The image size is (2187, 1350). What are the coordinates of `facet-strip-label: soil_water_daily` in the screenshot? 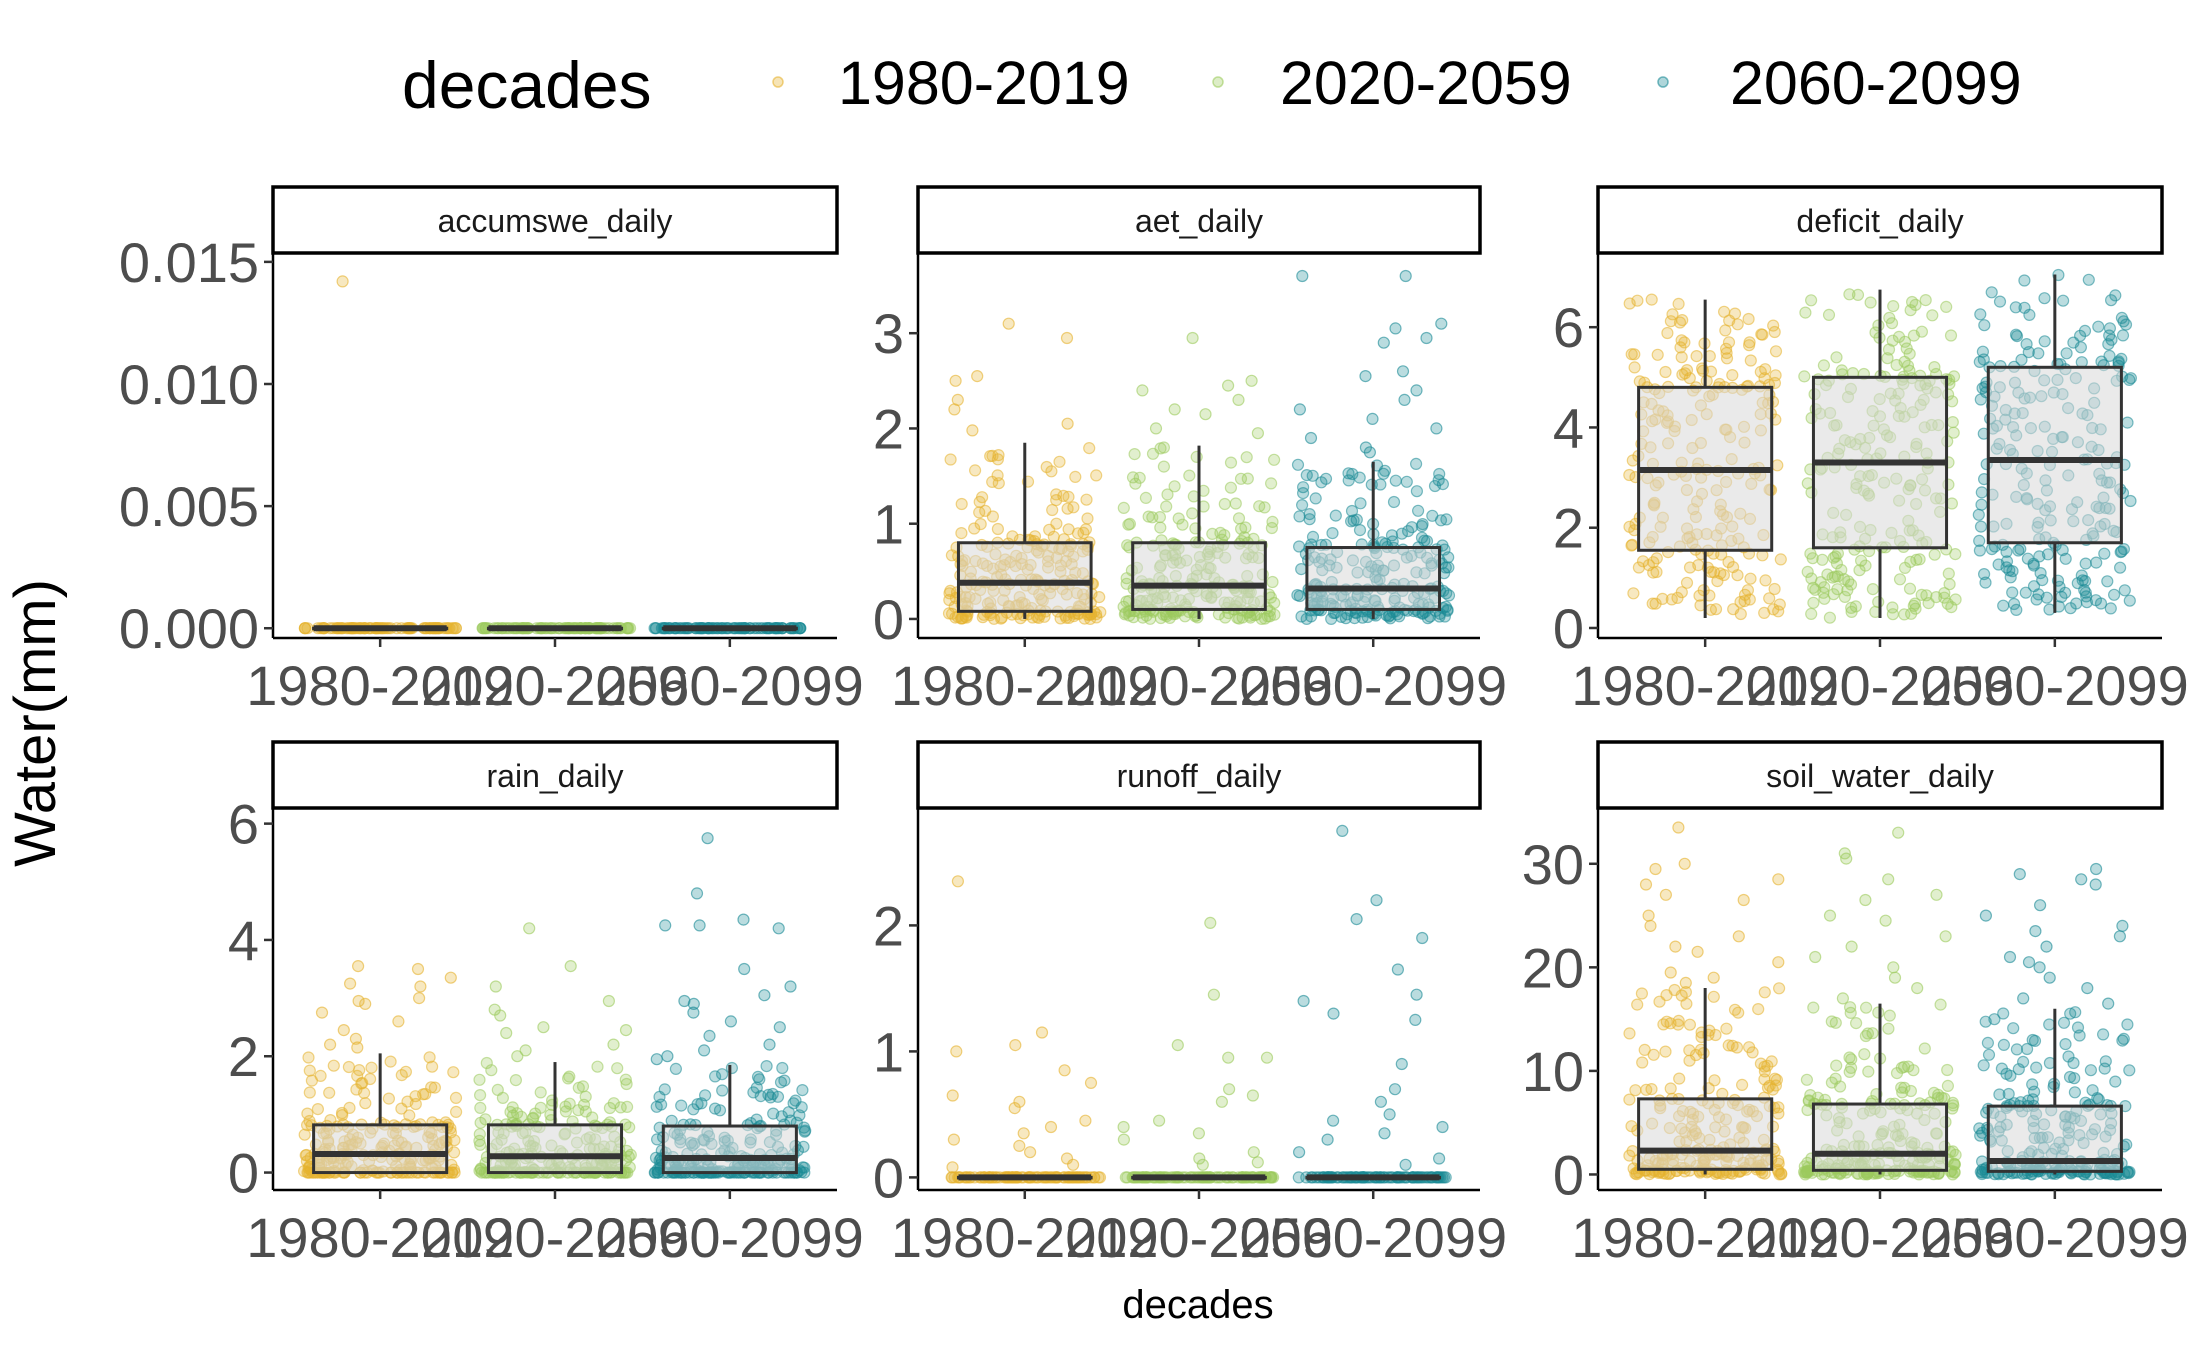 It's located at (1880, 776).